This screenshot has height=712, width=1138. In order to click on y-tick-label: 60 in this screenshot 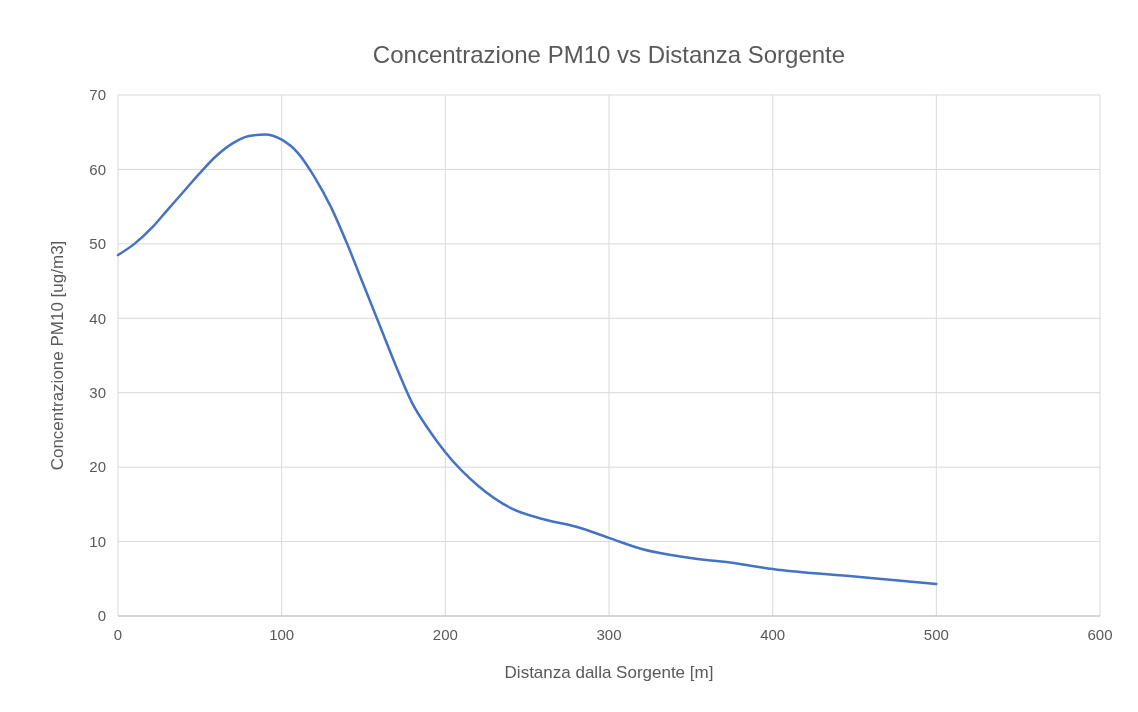, I will do `click(97, 169)`.